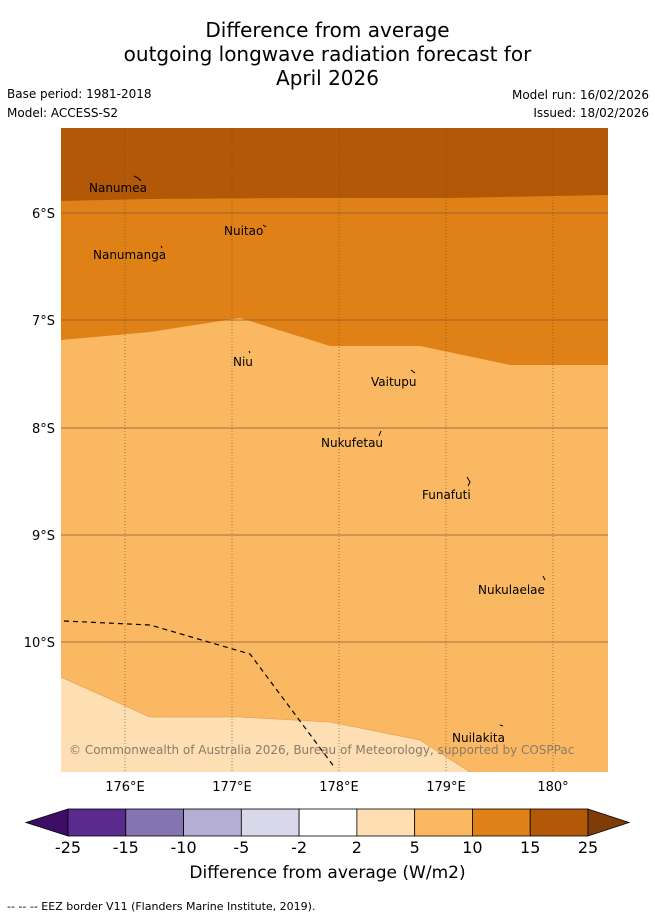 The image size is (655, 919). What do you see at coordinates (413, 371) in the screenshot?
I see `island-shape-vaitupu` at bounding box center [413, 371].